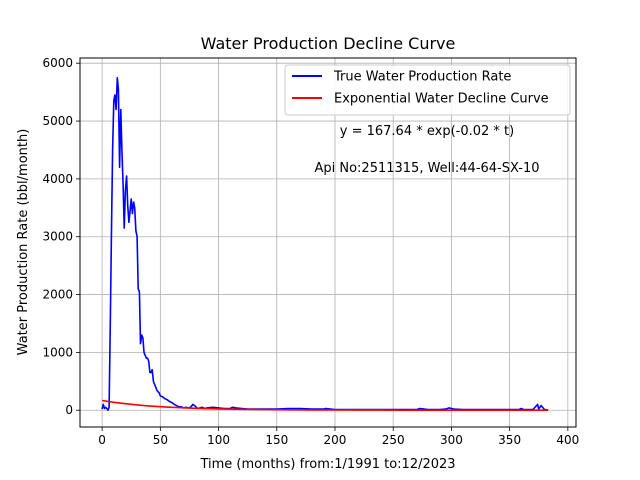  What do you see at coordinates (218, 440) in the screenshot?
I see `x-tick-label: 100` at bounding box center [218, 440].